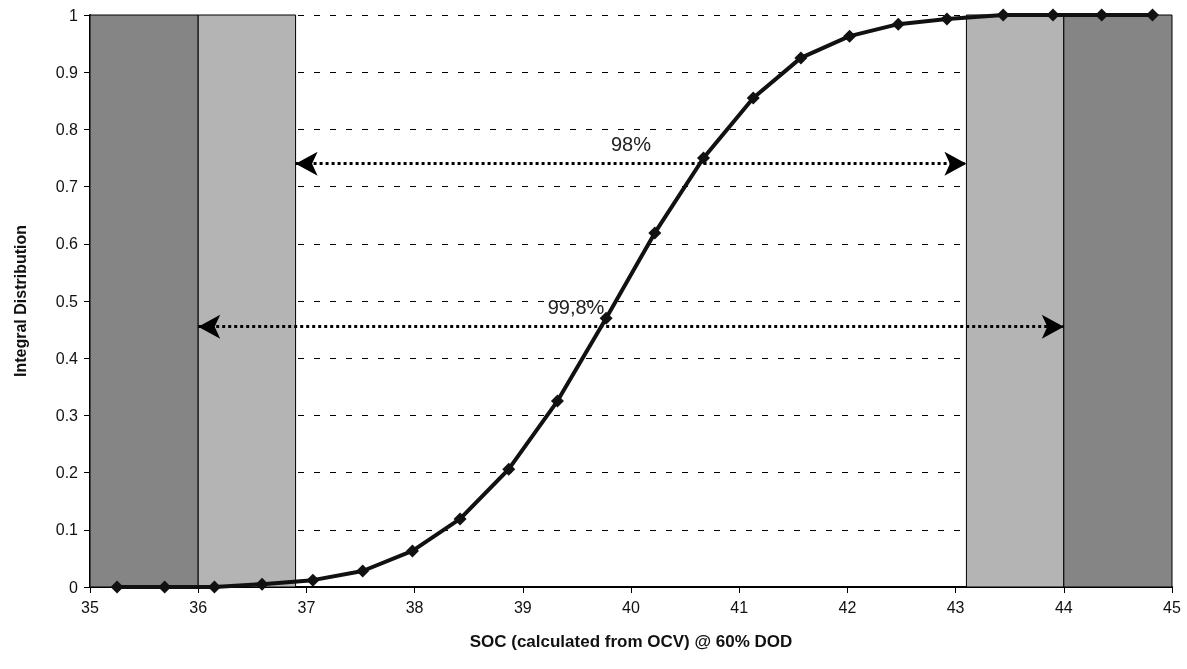  What do you see at coordinates (198, 607) in the screenshot?
I see `x-tick-label: 36` at bounding box center [198, 607].